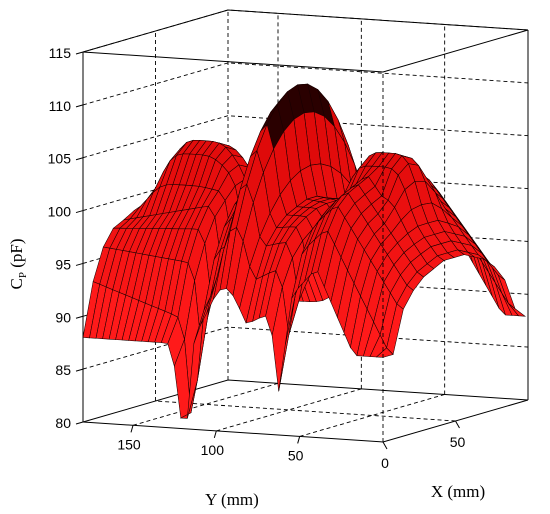 The width and height of the screenshot is (550, 514). Describe the element at coordinates (23, 275) in the screenshot. I see `z-axis-title-subscript: P` at that location.